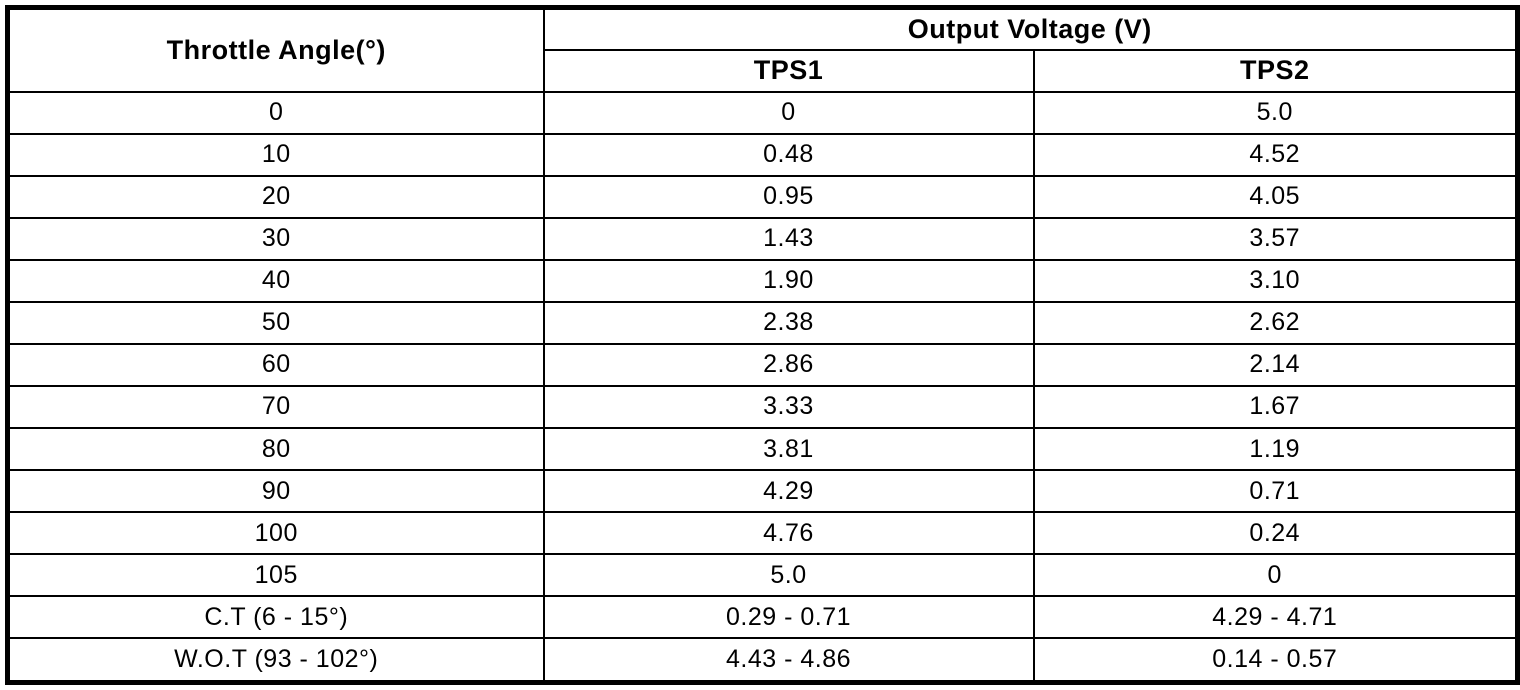 This screenshot has height=690, width=1520. I want to click on table-row: 60 2.86 2.14, so click(762, 364).